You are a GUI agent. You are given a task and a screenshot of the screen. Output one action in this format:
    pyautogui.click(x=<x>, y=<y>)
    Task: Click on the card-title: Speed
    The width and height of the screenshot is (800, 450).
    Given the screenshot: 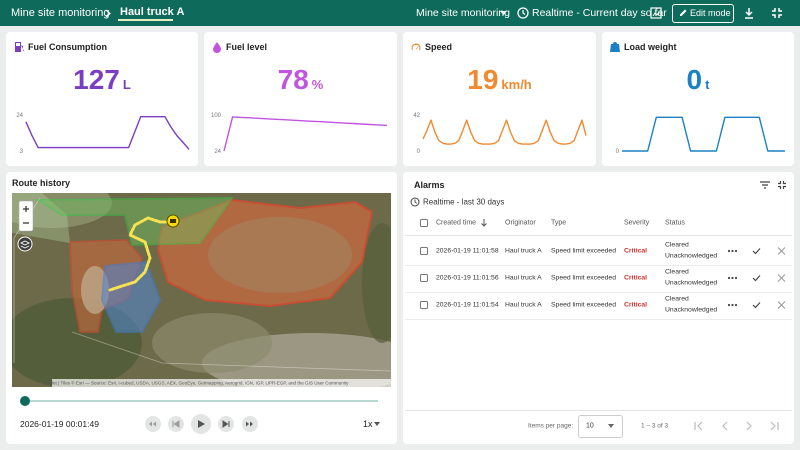 What is the action you would take?
    pyautogui.click(x=439, y=47)
    